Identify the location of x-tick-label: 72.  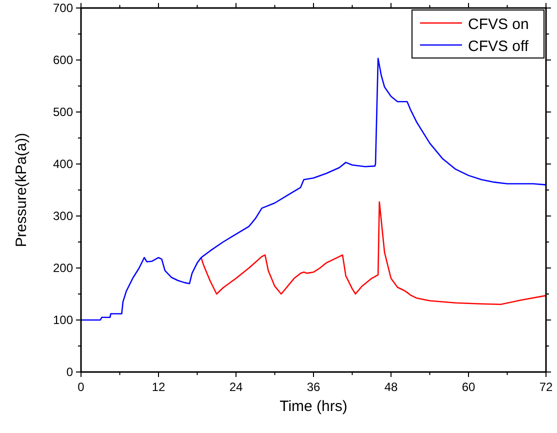
(546, 387).